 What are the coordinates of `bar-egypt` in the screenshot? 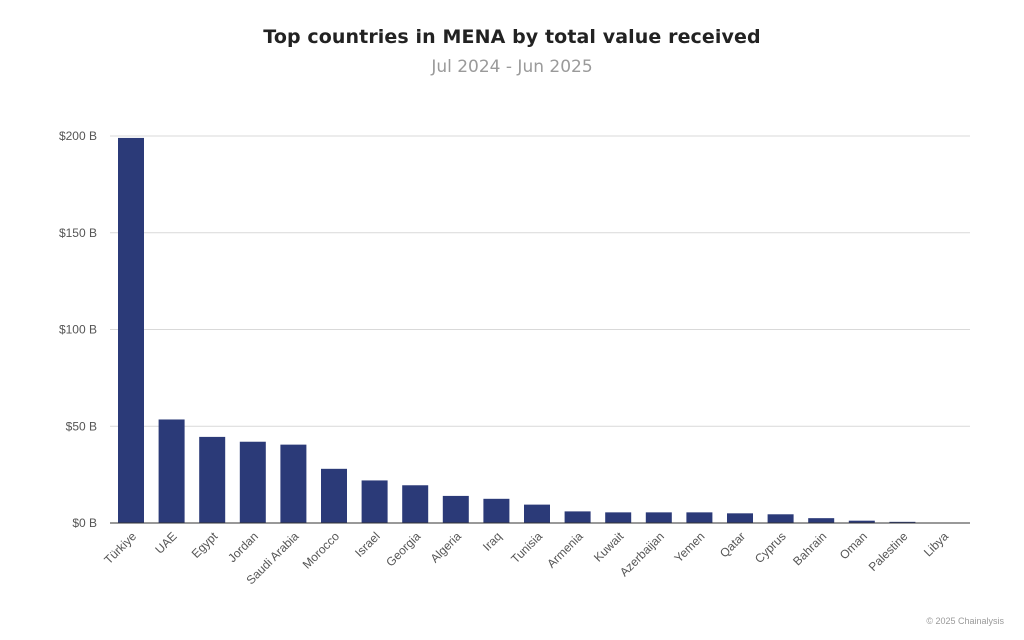 It's located at (212, 479).